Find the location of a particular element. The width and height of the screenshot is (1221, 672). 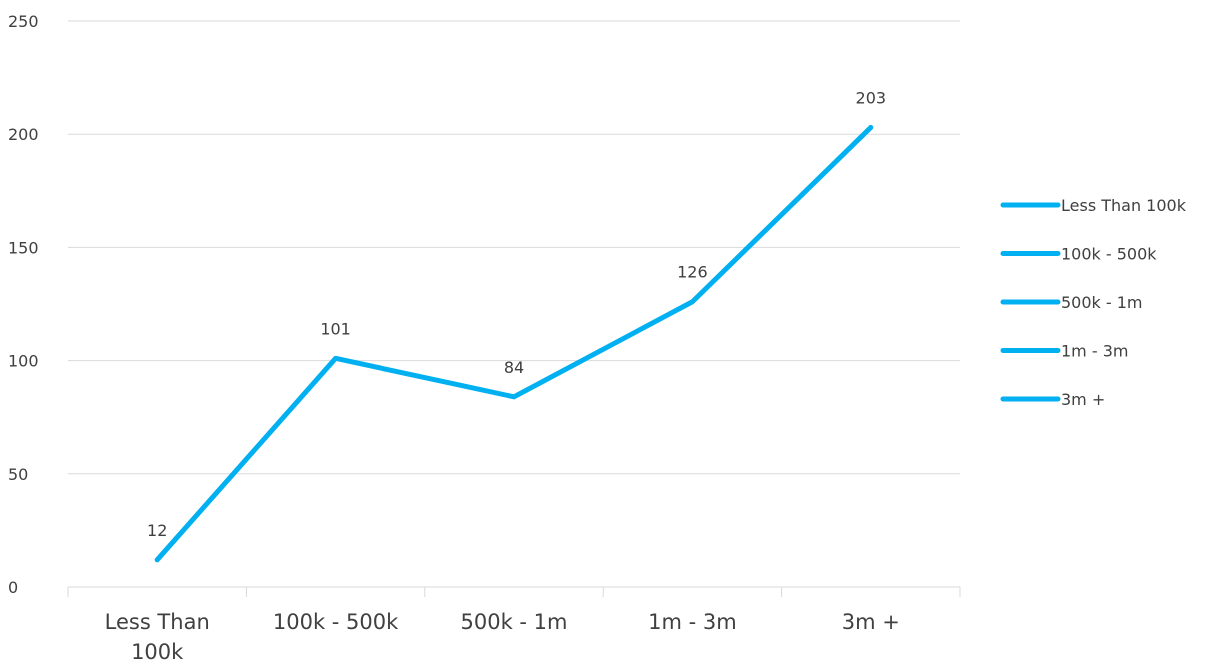

legend-label: 100k - 500k is located at coordinates (1109, 254).